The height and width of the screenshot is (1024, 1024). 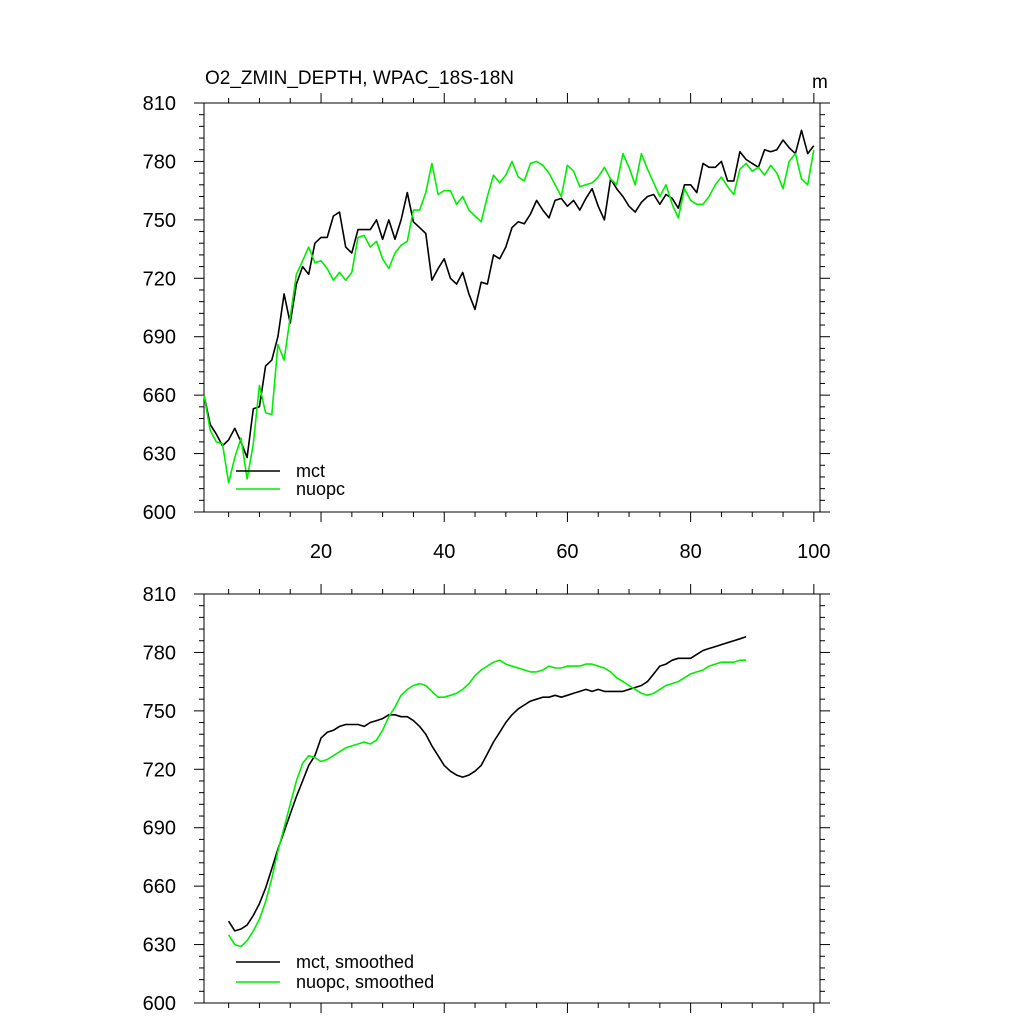 What do you see at coordinates (359, 78) in the screenshot?
I see `chart-title: O2_ZMIN_DEPTH, WPAC_18S-18N` at bounding box center [359, 78].